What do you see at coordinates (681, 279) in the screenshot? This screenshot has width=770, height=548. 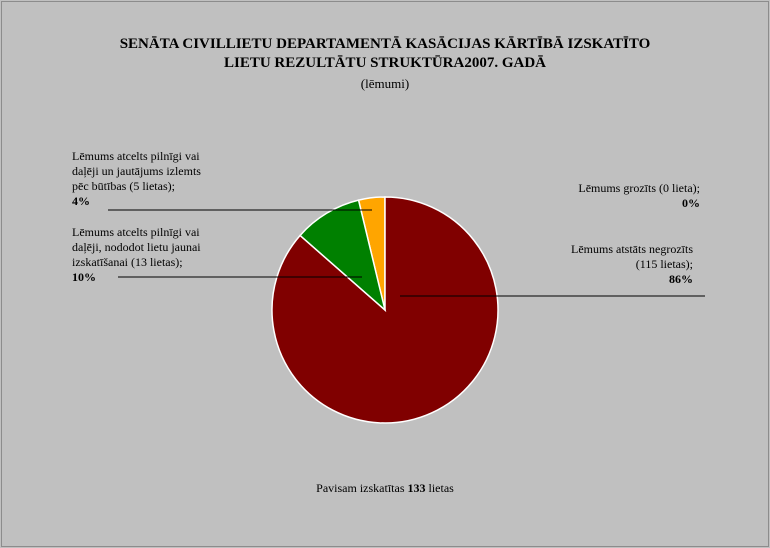 I see `label-unchanged-percent: 86%` at bounding box center [681, 279].